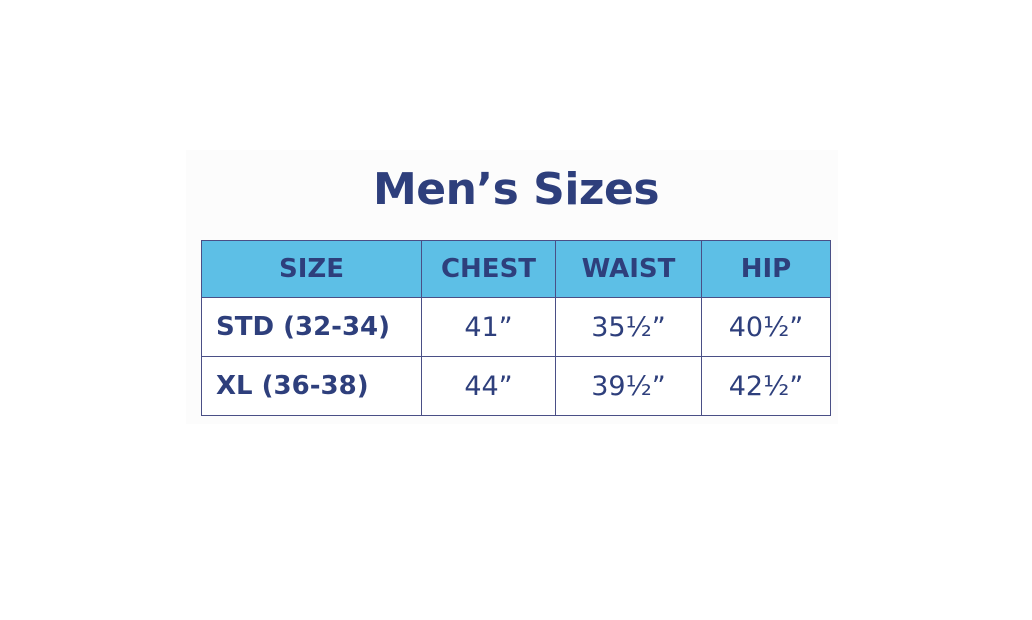  I want to click on table-row: XL (36-38) 44” 39½” 42½”, so click(516, 386).